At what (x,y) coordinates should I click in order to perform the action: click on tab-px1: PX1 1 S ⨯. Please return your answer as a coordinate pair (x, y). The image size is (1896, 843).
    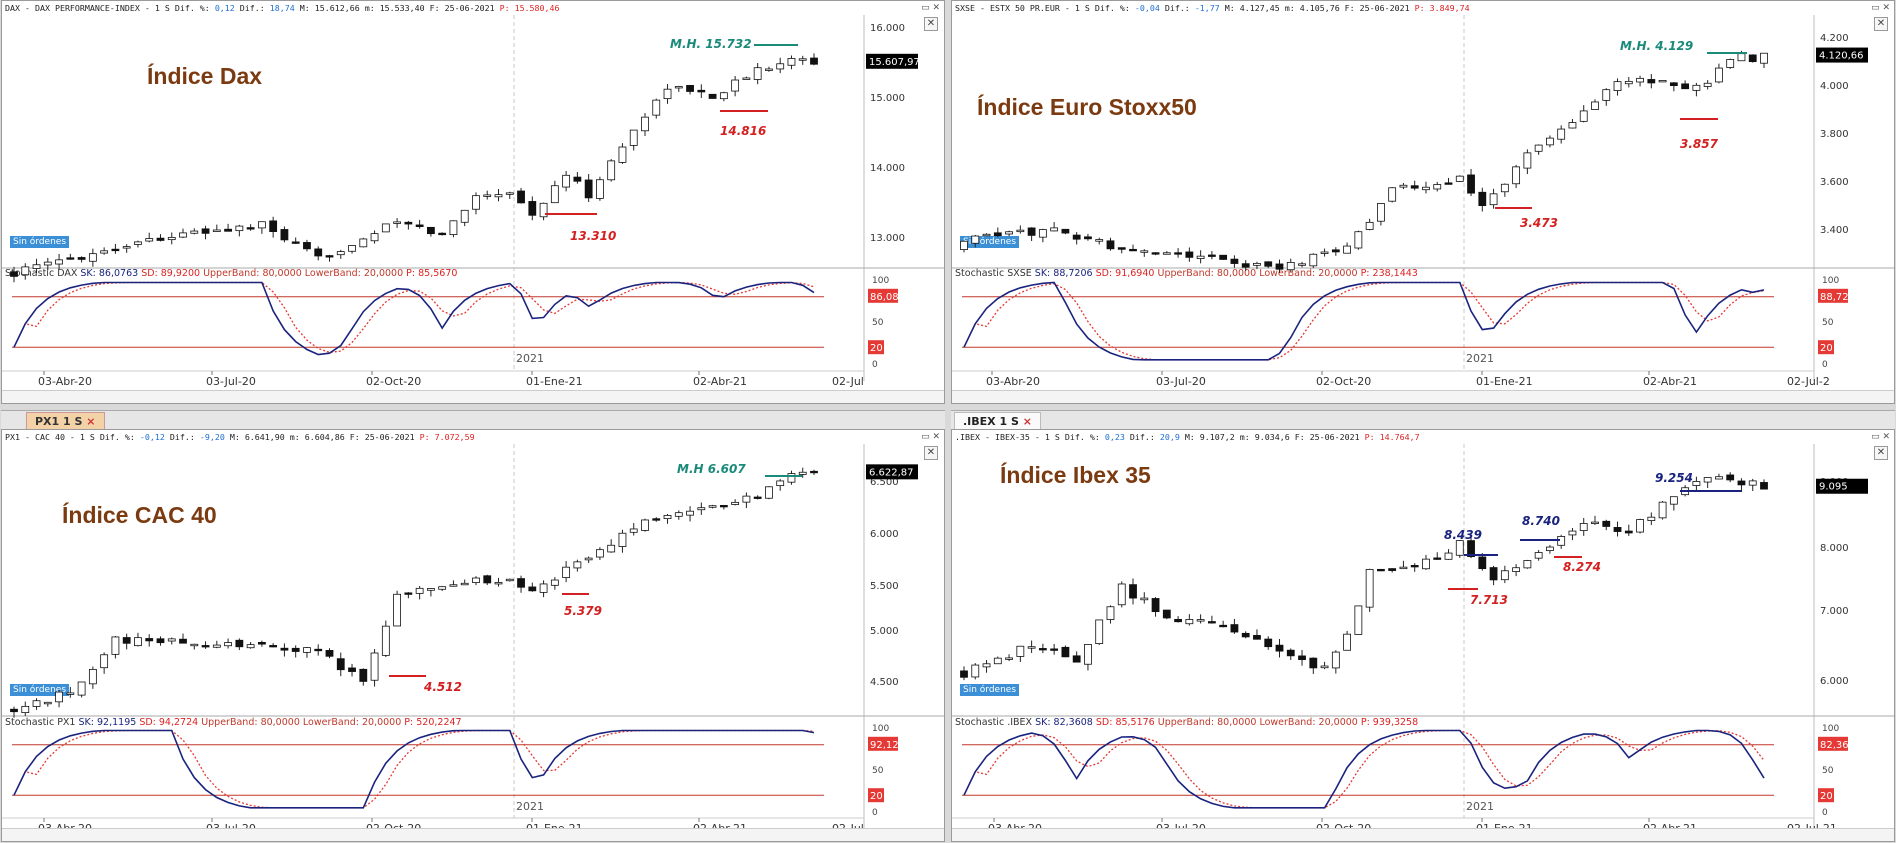
    Looking at the image, I should click on (65, 421).